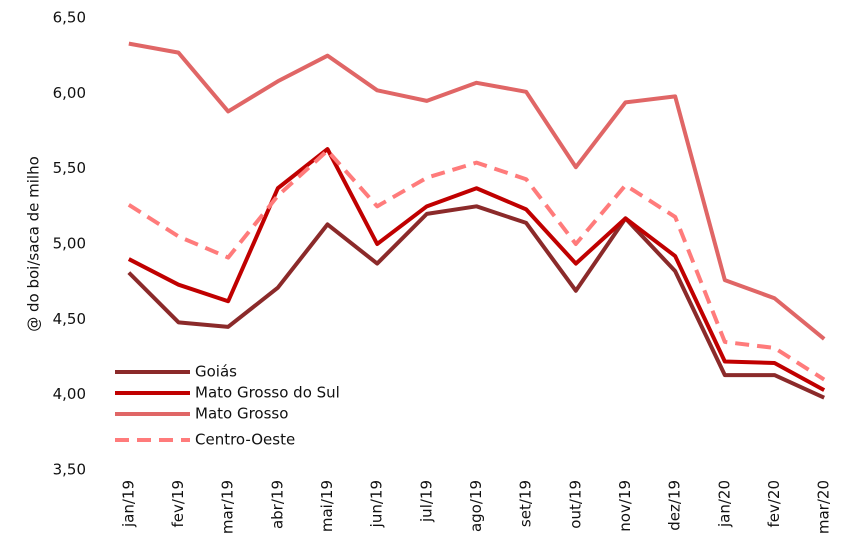  I want to click on legend-label: Mato Grosso do Sul, so click(267, 393).